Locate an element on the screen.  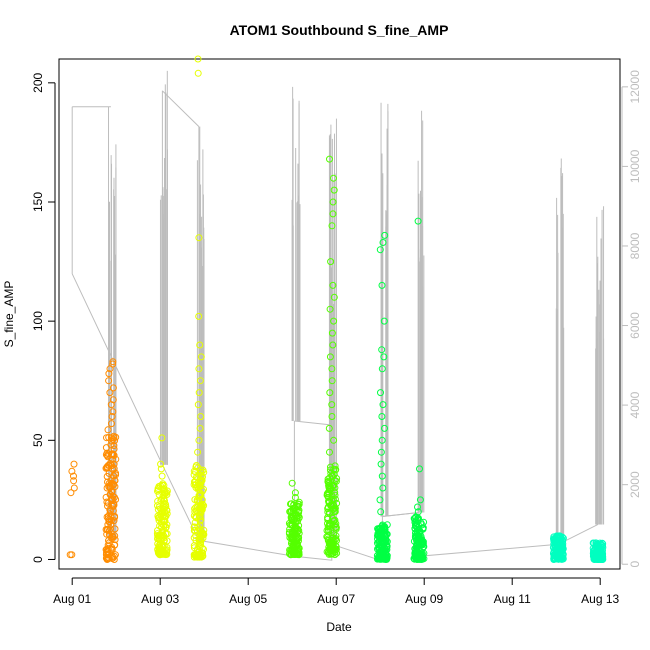
y-tick-label: 200 is located at coordinates (38, 82).